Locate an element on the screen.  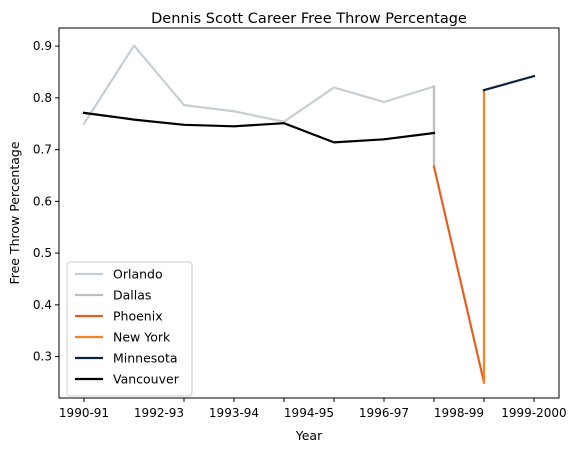
y-tick-label: 0.7 is located at coordinates (42, 150).